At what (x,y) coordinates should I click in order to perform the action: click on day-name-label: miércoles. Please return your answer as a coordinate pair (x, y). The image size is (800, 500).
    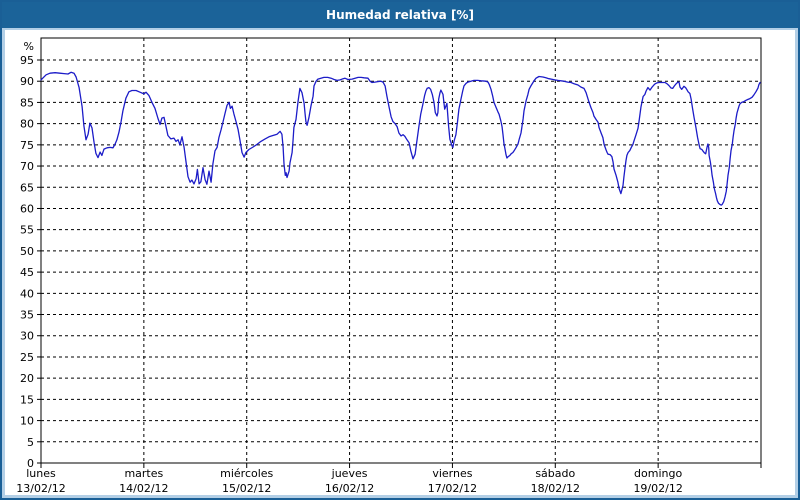
    Looking at the image, I should click on (246, 473).